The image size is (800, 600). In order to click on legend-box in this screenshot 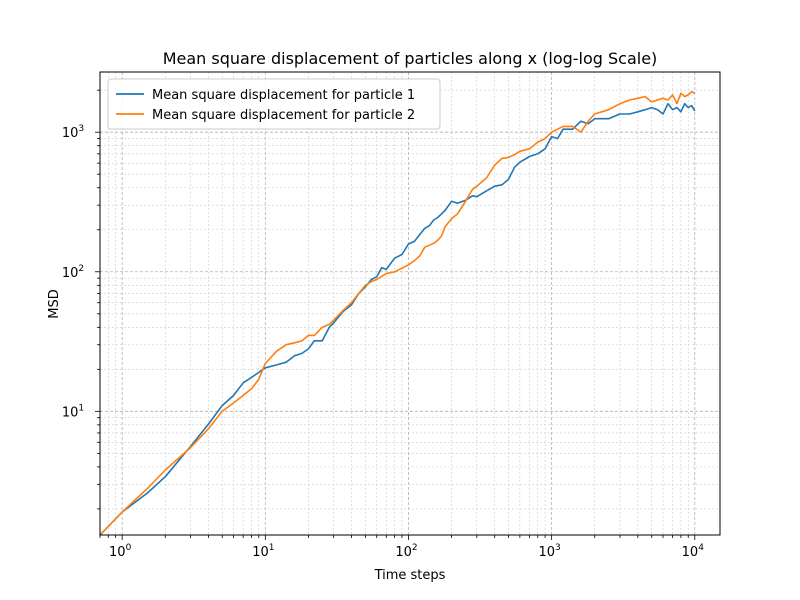, I will do `click(274, 104)`.